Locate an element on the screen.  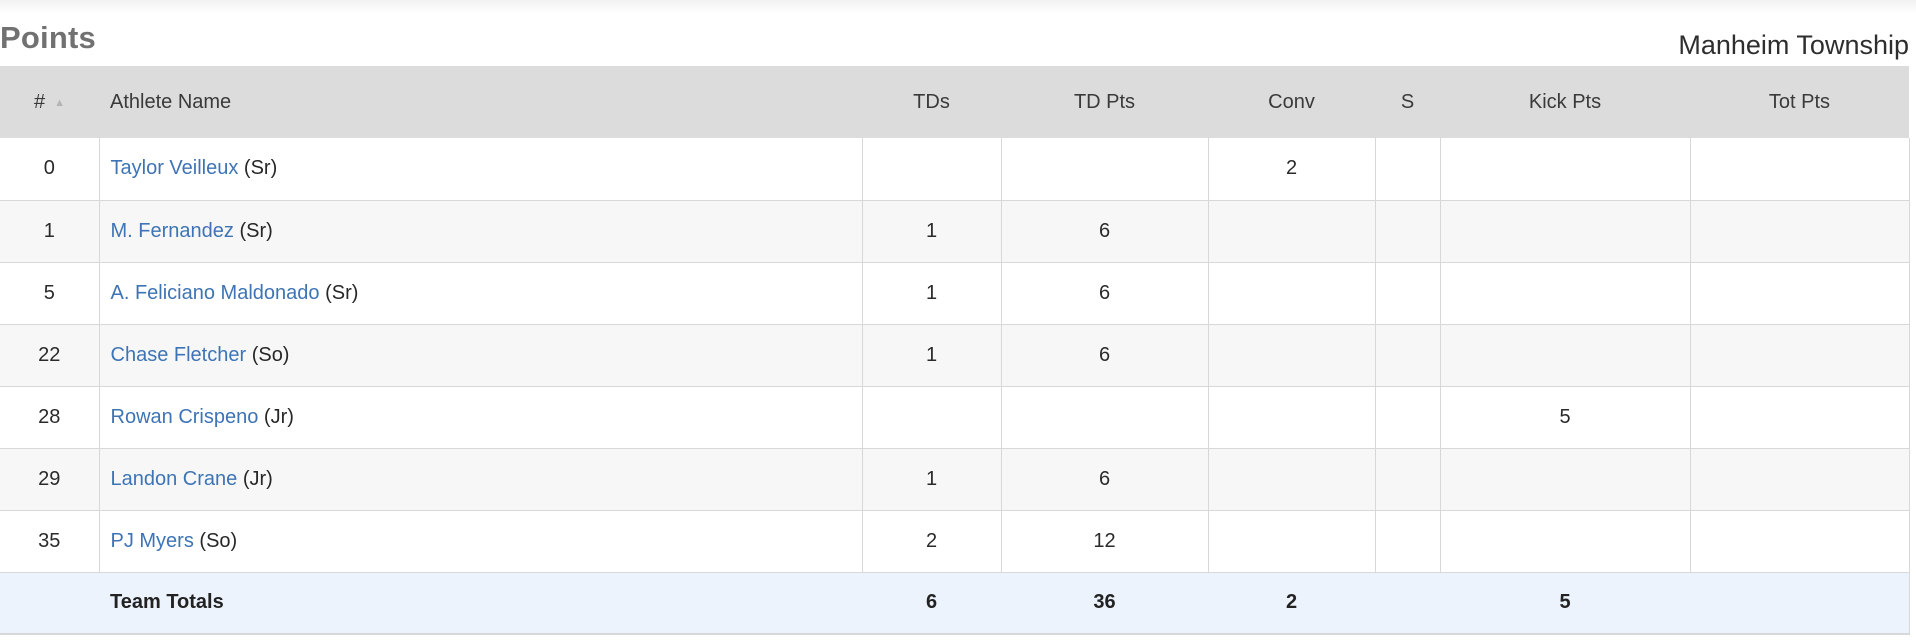
table-row: 29 Landon Crane (Jr) 1 6 is located at coordinates (955, 479).